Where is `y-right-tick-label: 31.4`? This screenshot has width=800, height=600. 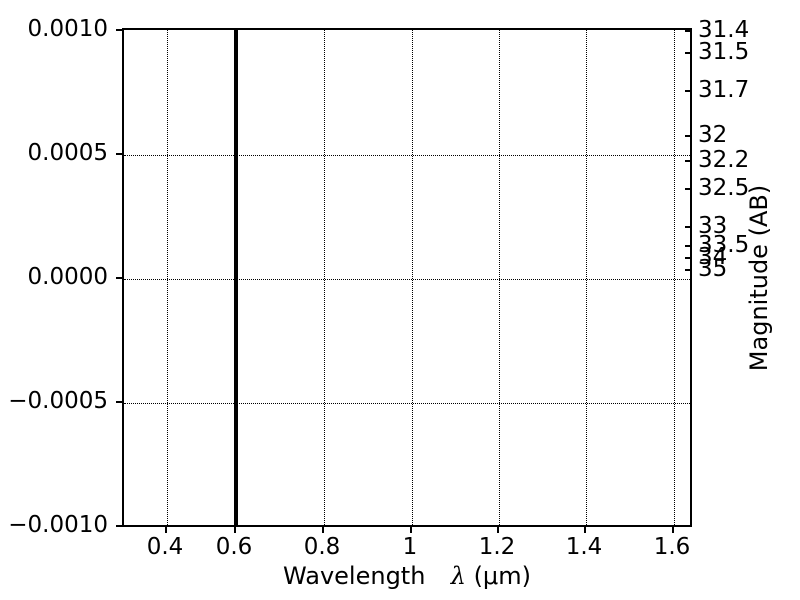 y-right-tick-label: 31.4 is located at coordinates (724, 30).